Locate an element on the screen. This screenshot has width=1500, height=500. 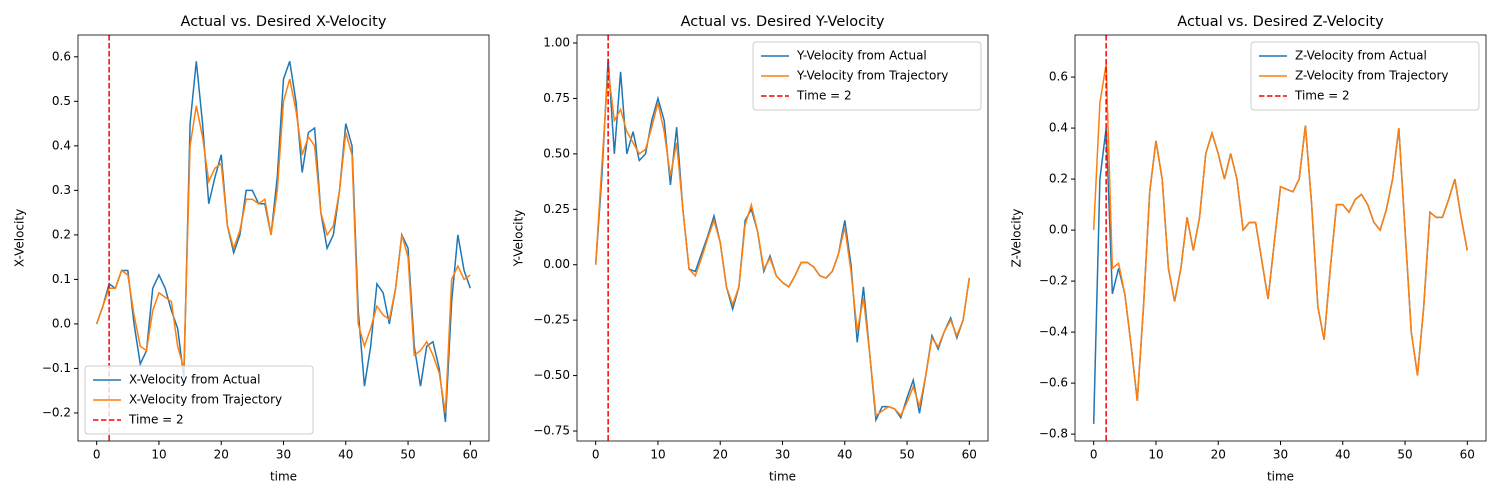
y-tick-label: −0.6 is located at coordinates (1053, 383).